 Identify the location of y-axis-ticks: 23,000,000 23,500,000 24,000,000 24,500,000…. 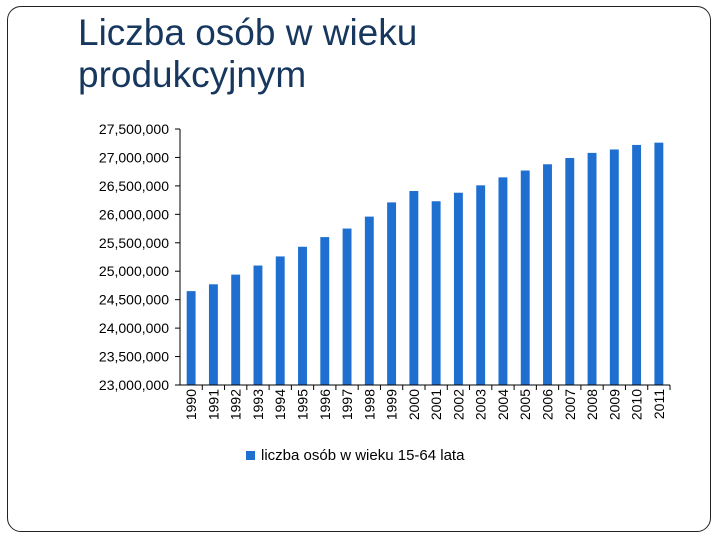
(139, 257).